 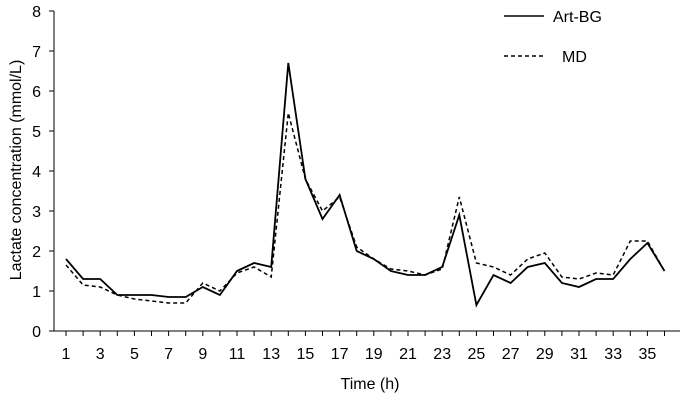 I want to click on y-tick-label: 5, so click(x=36, y=132).